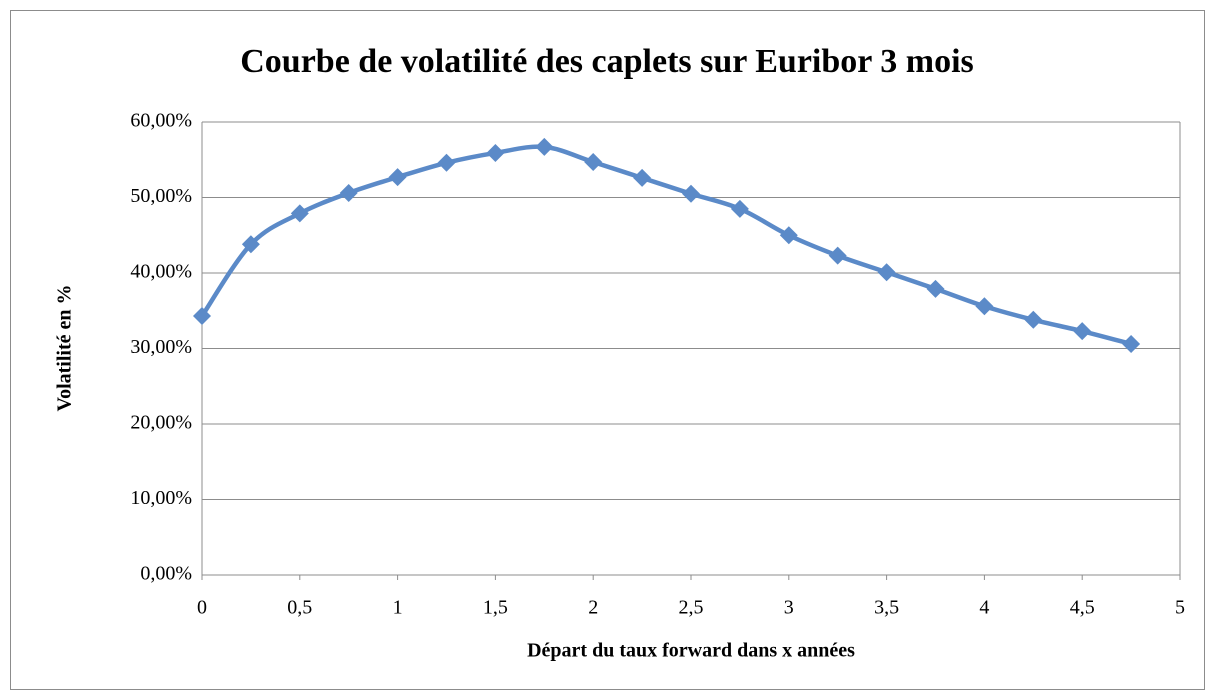 This screenshot has height=695, width=1215. What do you see at coordinates (691, 651) in the screenshot?
I see `x-axis-title: Départ du taux forward dans x années` at bounding box center [691, 651].